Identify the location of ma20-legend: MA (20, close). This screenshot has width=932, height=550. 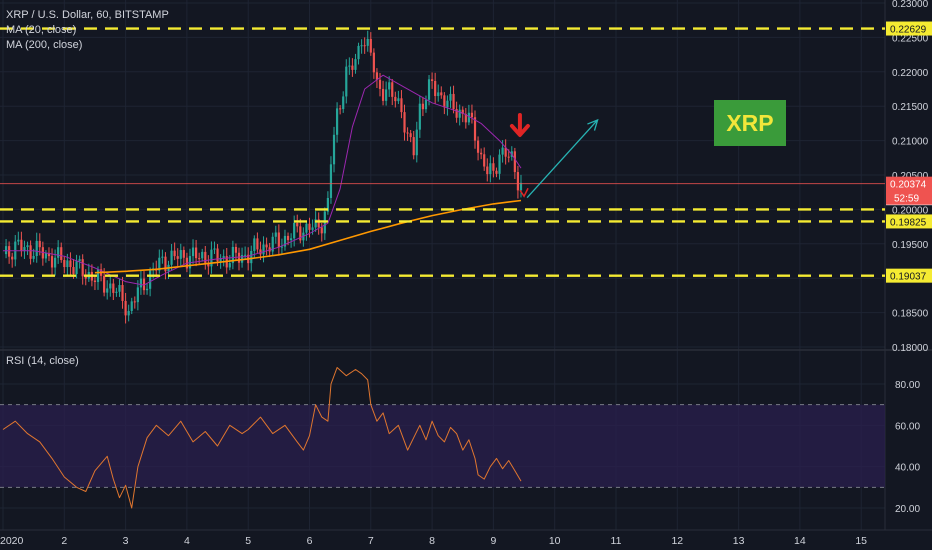
(41, 30).